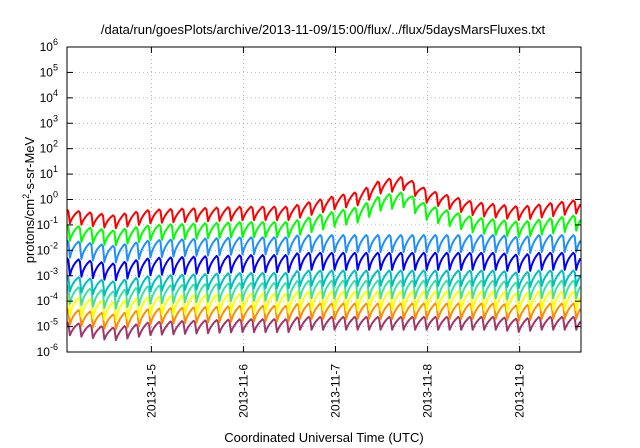 The width and height of the screenshot is (640, 448). I want to click on x-tick-label: 2013-11-7, so click(336, 391).